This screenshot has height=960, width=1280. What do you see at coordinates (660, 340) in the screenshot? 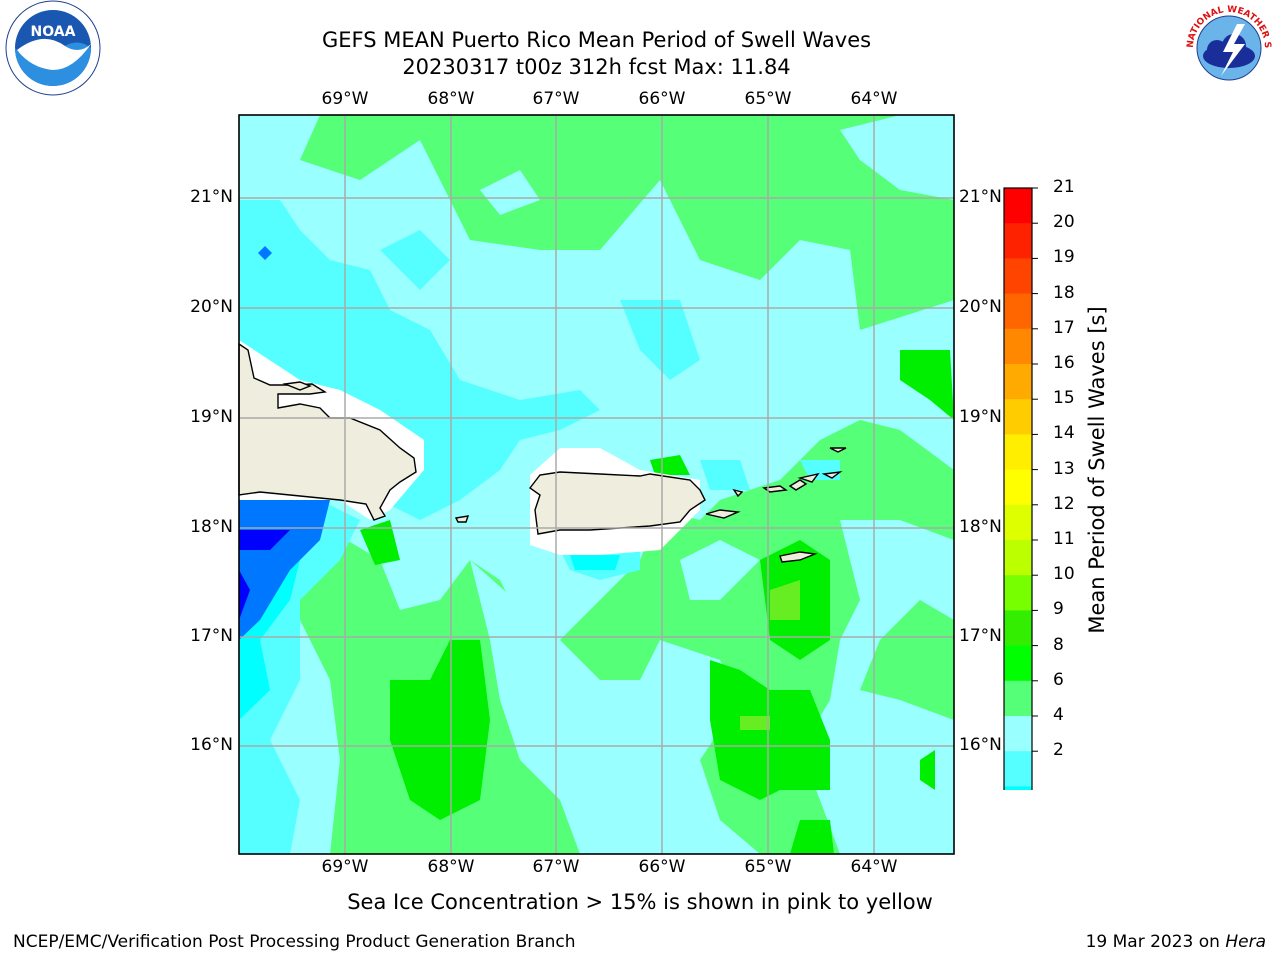
I see `field-6-8-central` at bounding box center [660, 340].